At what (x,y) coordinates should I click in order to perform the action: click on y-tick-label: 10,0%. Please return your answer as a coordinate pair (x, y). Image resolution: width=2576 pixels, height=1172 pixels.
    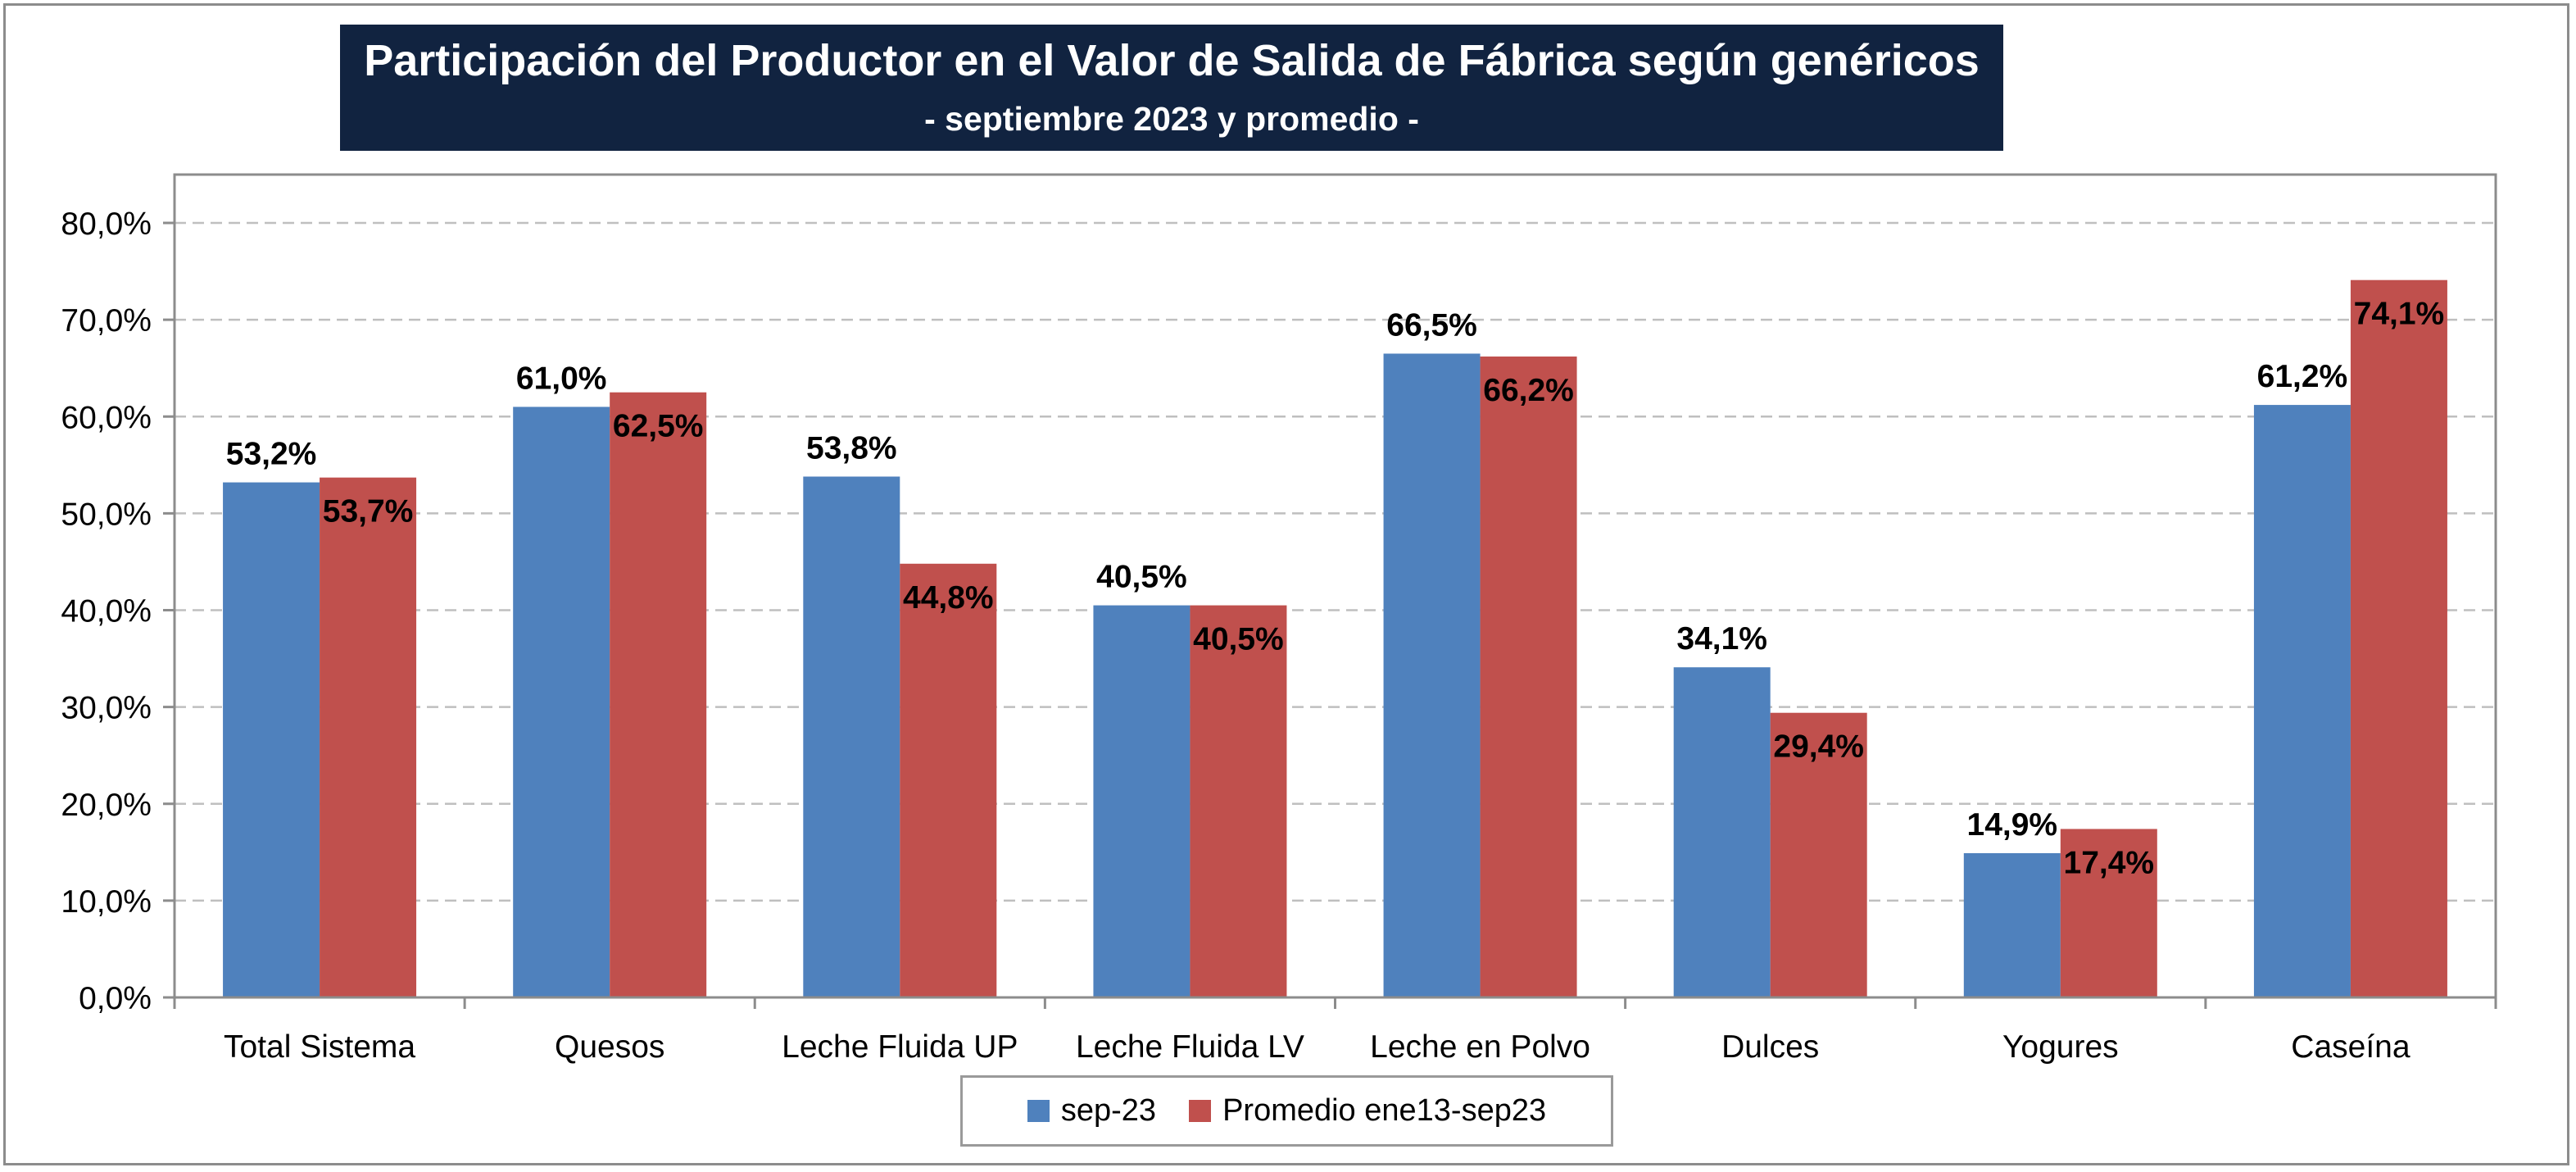
    Looking at the image, I should click on (106, 902).